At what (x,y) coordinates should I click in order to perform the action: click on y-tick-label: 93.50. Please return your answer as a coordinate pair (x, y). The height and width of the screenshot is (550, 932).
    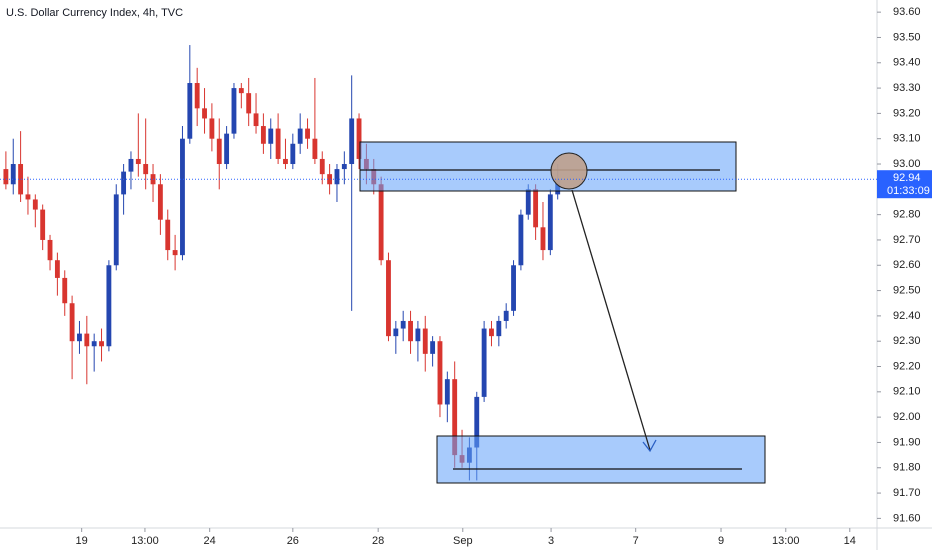
    Looking at the image, I should click on (907, 37).